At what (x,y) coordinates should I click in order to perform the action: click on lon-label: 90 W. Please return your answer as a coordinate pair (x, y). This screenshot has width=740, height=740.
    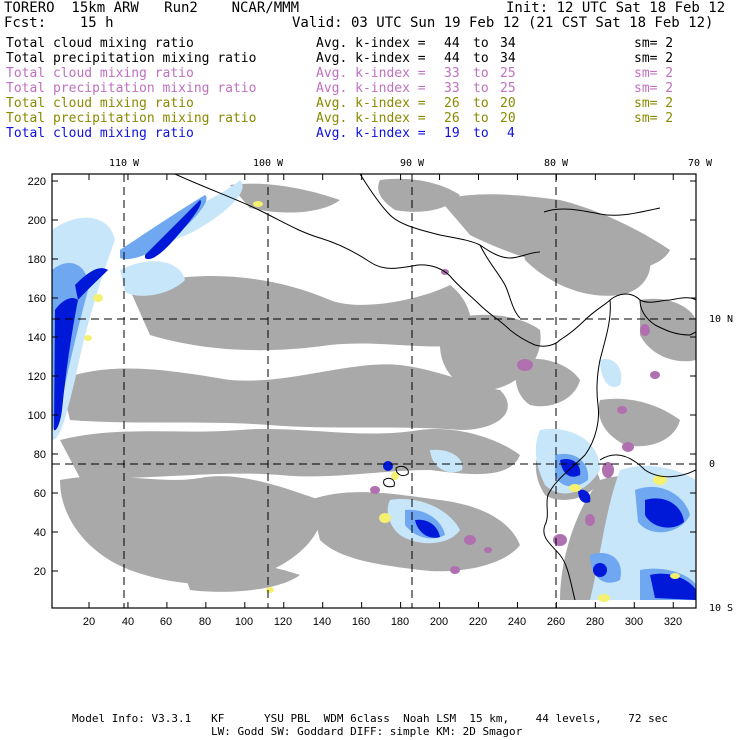
    Looking at the image, I should click on (412, 163).